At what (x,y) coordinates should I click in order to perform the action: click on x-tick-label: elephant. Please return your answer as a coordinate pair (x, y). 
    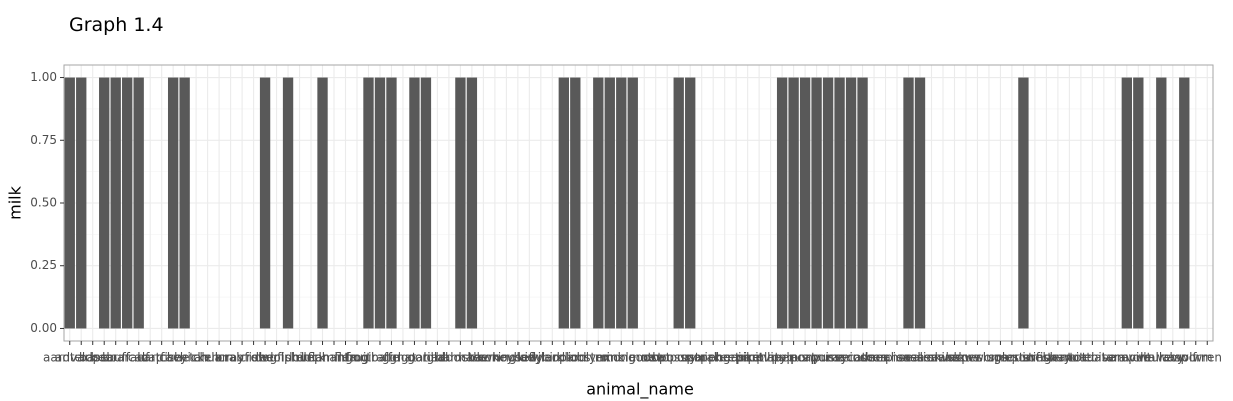
    Looking at the image, I should click on (322, 358).